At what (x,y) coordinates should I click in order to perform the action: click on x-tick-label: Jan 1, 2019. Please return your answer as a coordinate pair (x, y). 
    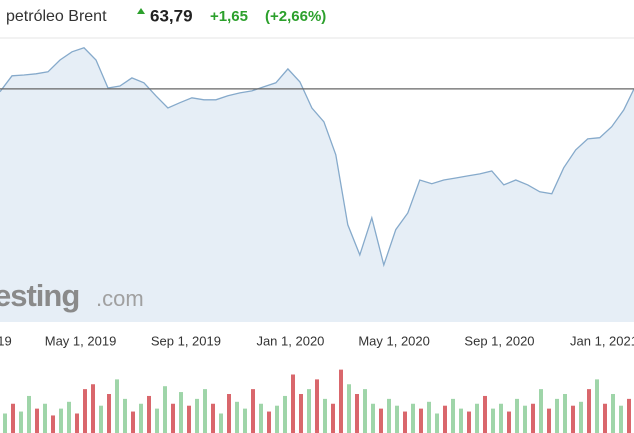
    Looking at the image, I should click on (6, 340).